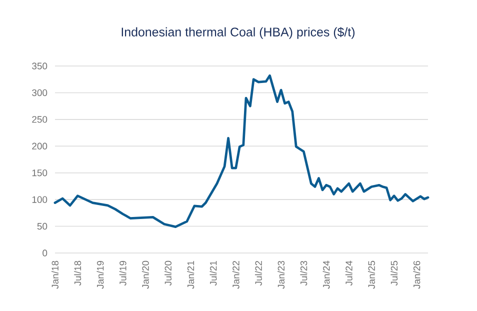 The height and width of the screenshot is (311, 477). What do you see at coordinates (190, 274) in the screenshot?
I see `x-tick-label: Jan/21` at bounding box center [190, 274].